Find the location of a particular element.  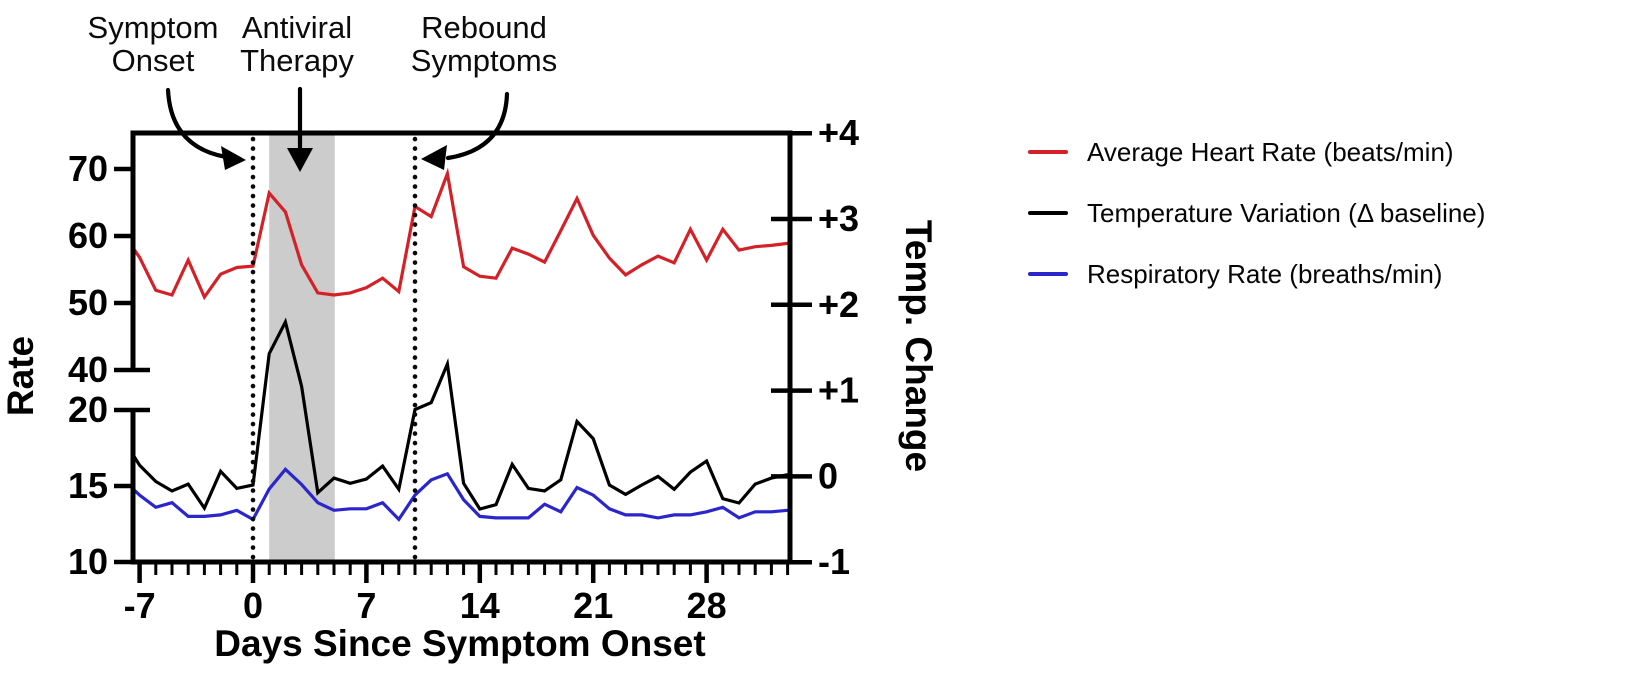

right-tick-label-0: 0 is located at coordinates (828, 475).